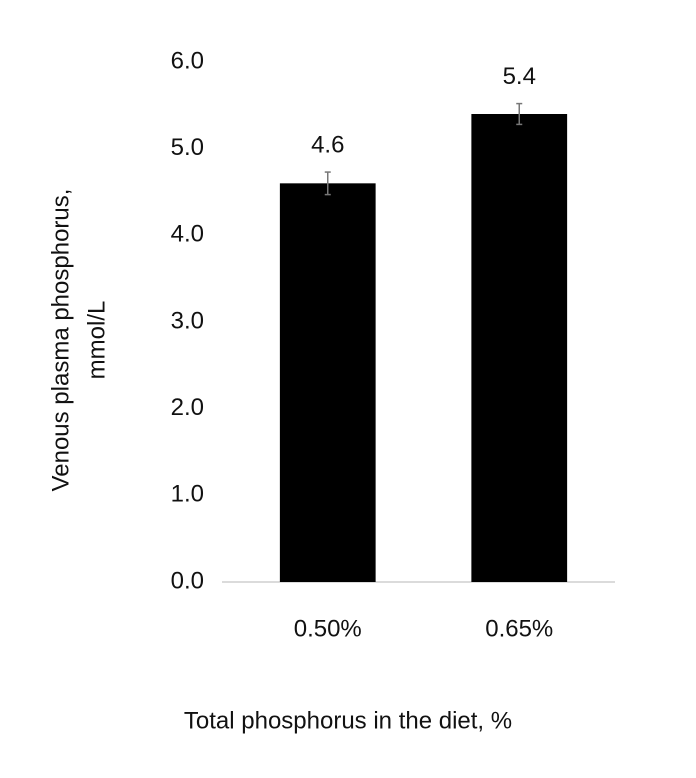  Describe the element at coordinates (60, 340) in the screenshot. I see `y-axis-label-line: Venous plasma phosphorus,` at that location.